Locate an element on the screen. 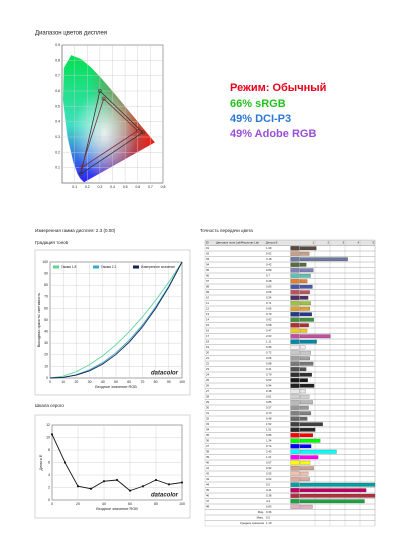  x-tick-label: 50 is located at coordinates (116, 382).